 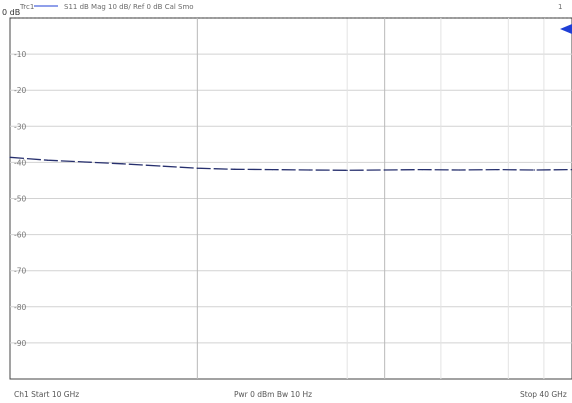 I want to click on y-tick-label: -70, so click(x=20, y=271).